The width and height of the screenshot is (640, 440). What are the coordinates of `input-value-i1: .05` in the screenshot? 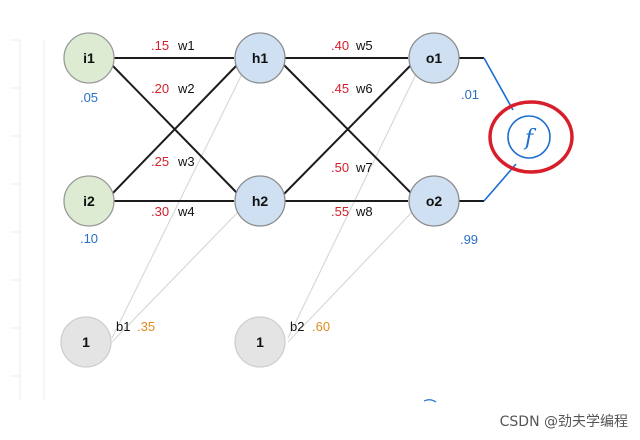 It's located at (89, 97).